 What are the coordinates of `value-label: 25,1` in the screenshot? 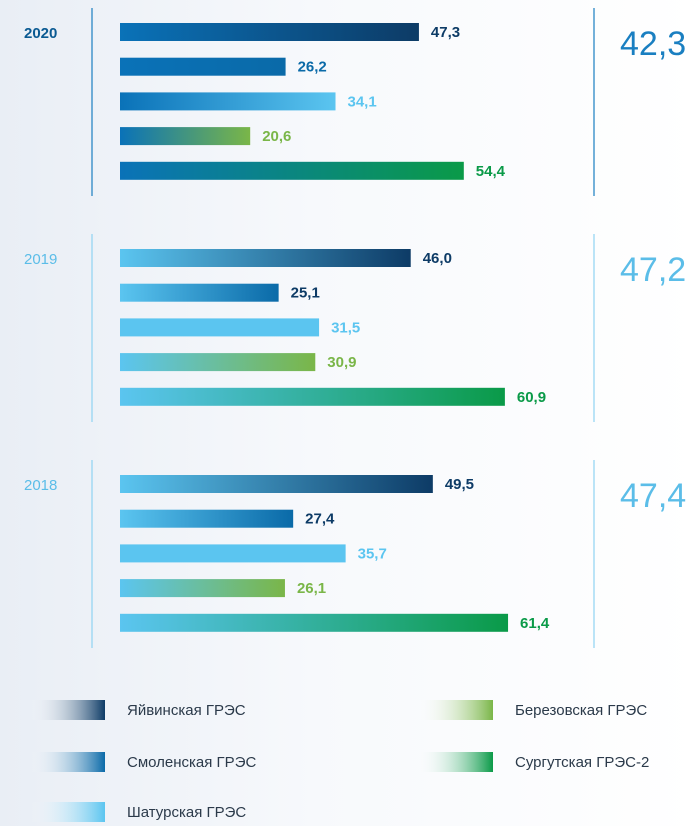 It's located at (305, 293).